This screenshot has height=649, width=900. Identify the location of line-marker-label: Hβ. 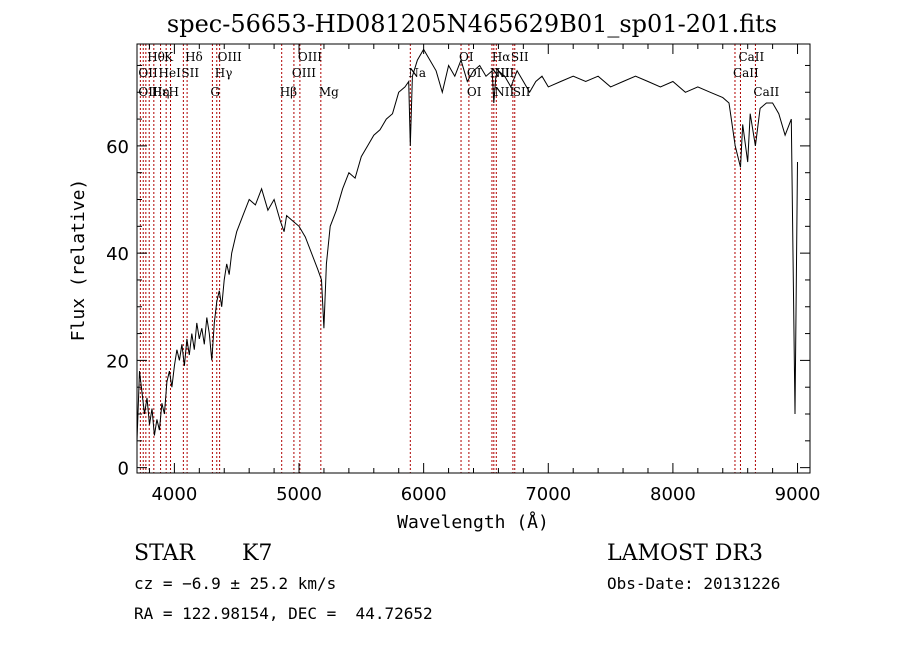
(288, 92).